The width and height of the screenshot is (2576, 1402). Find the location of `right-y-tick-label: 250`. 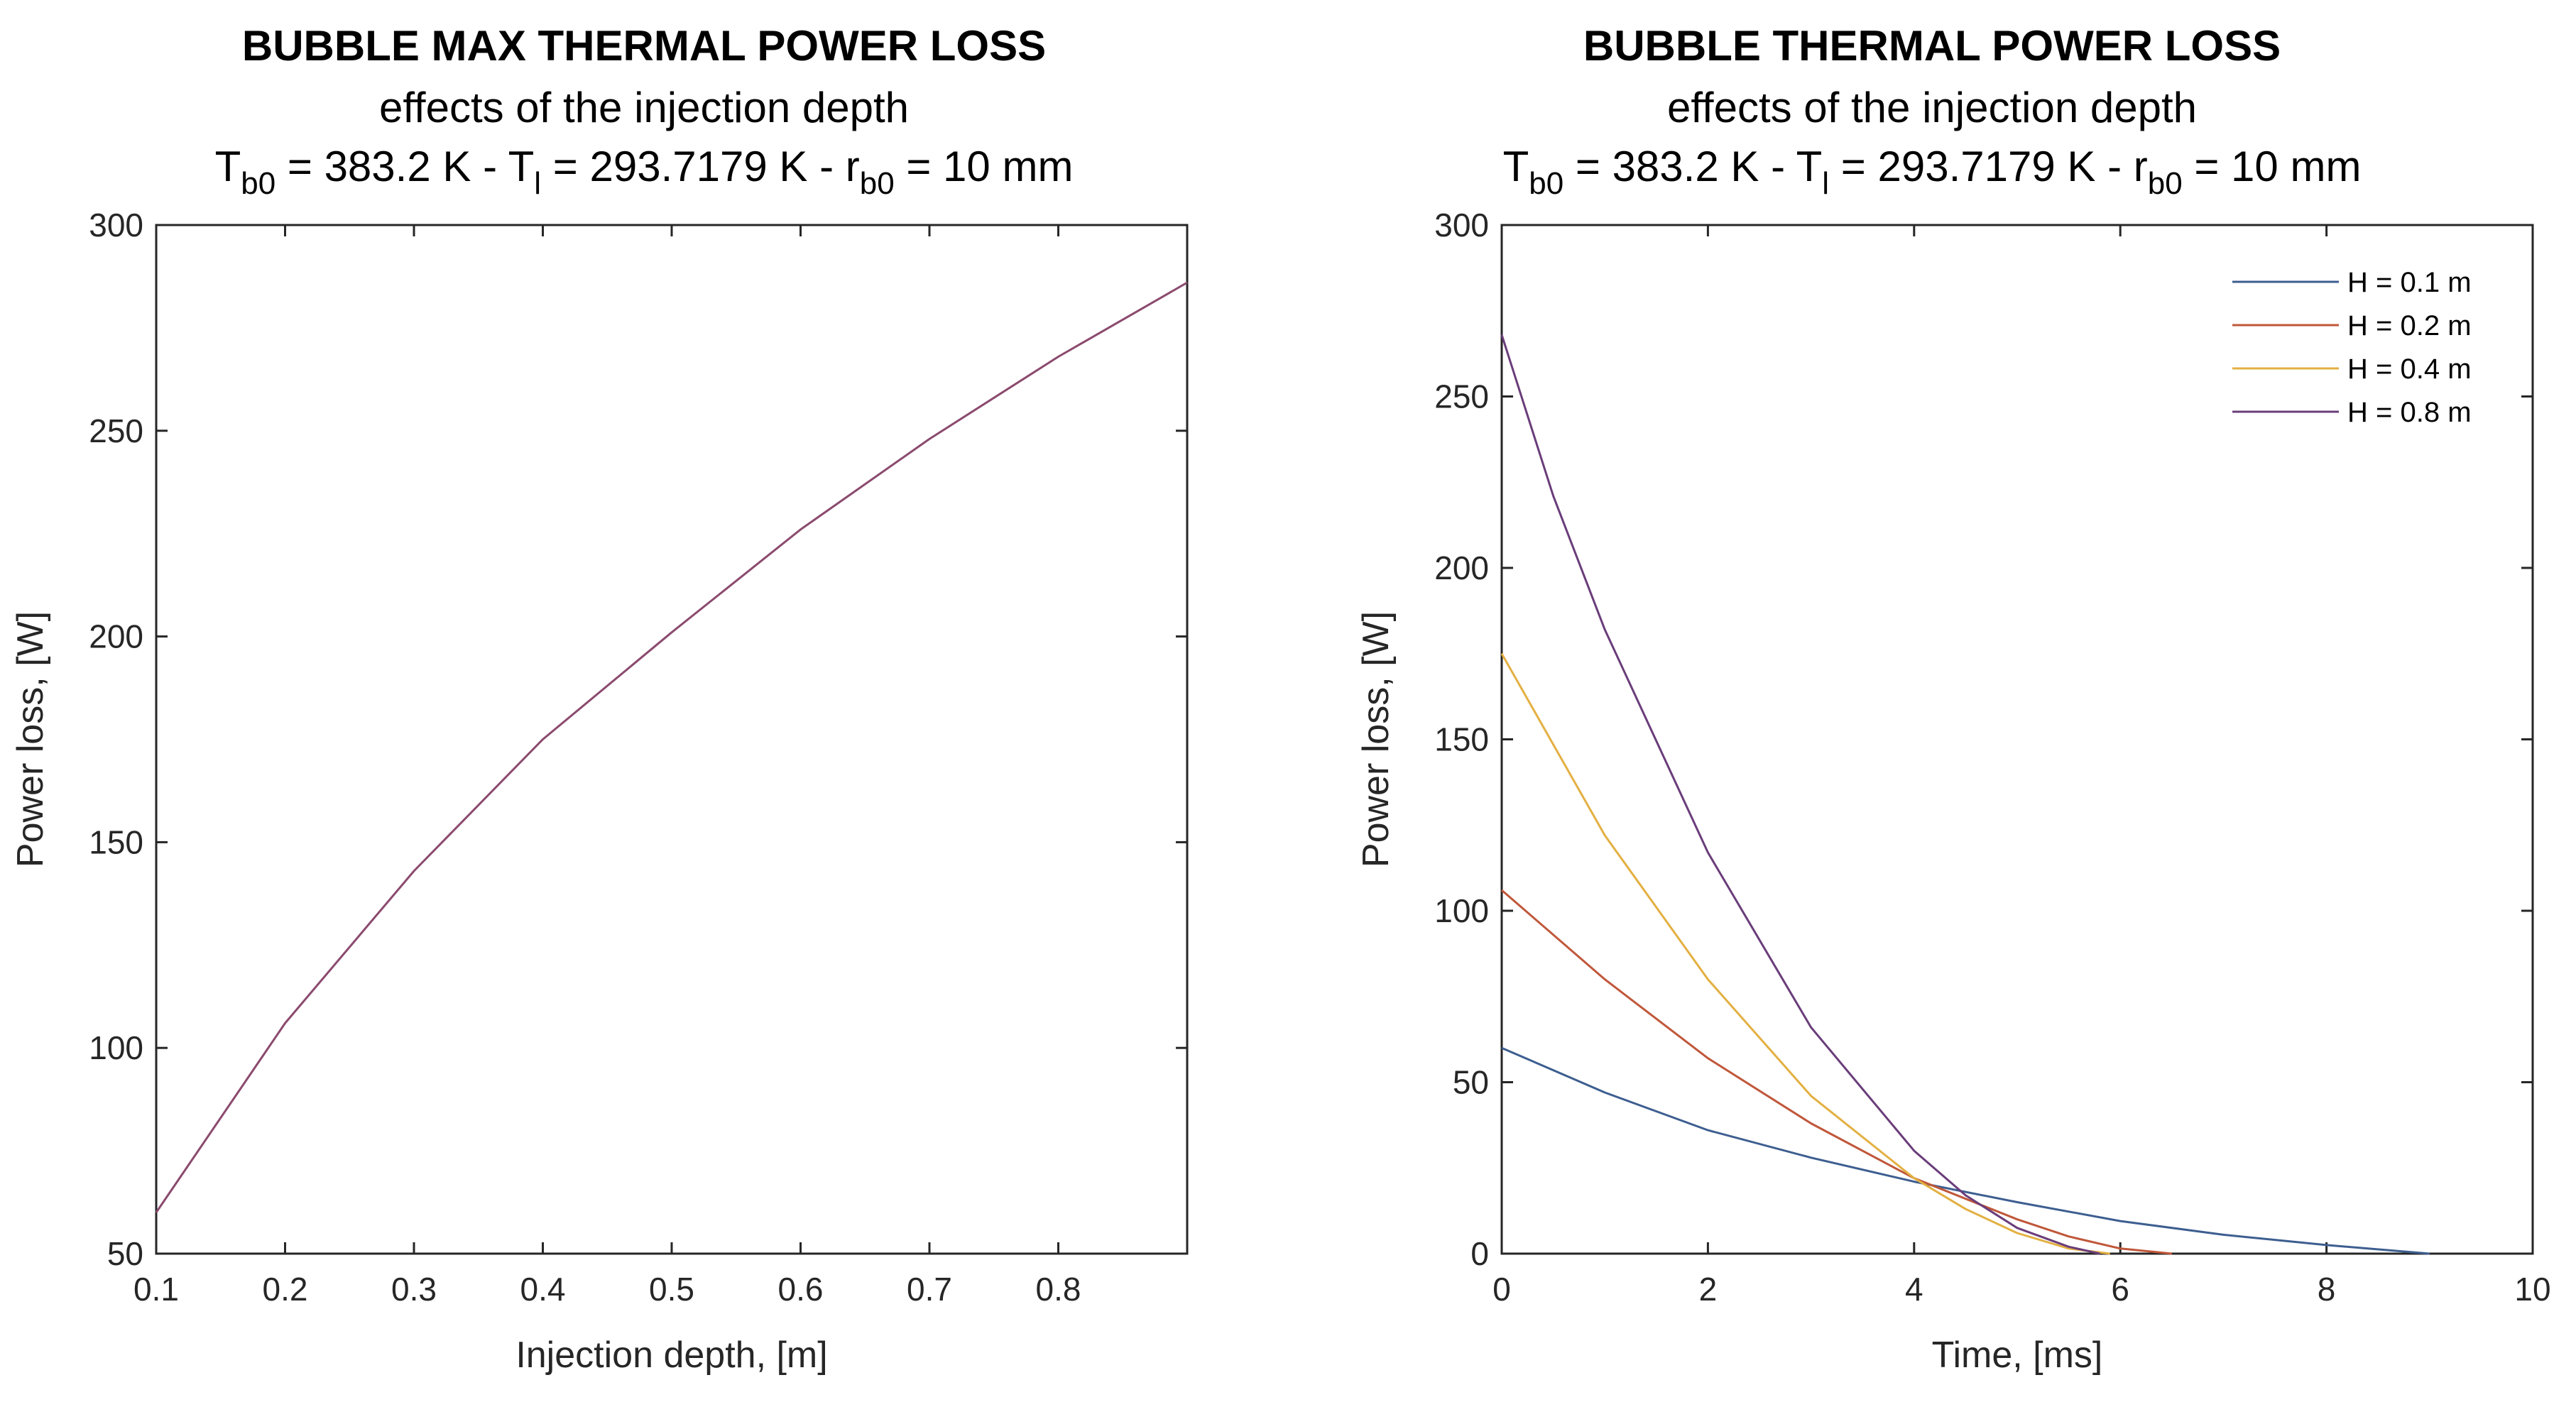

right-y-tick-label: 250 is located at coordinates (1461, 396).